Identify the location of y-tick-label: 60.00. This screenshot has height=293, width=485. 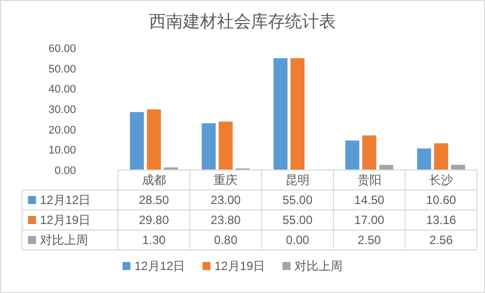
(62, 49).